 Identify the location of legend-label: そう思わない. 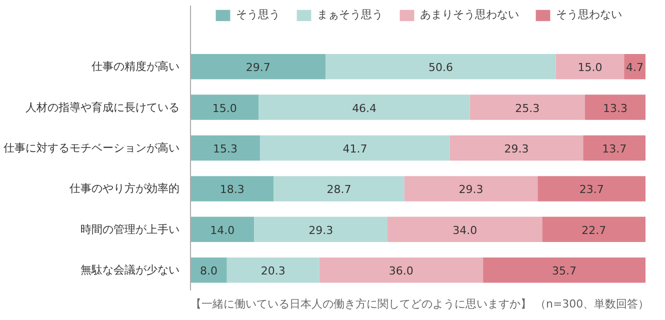
(589, 14).